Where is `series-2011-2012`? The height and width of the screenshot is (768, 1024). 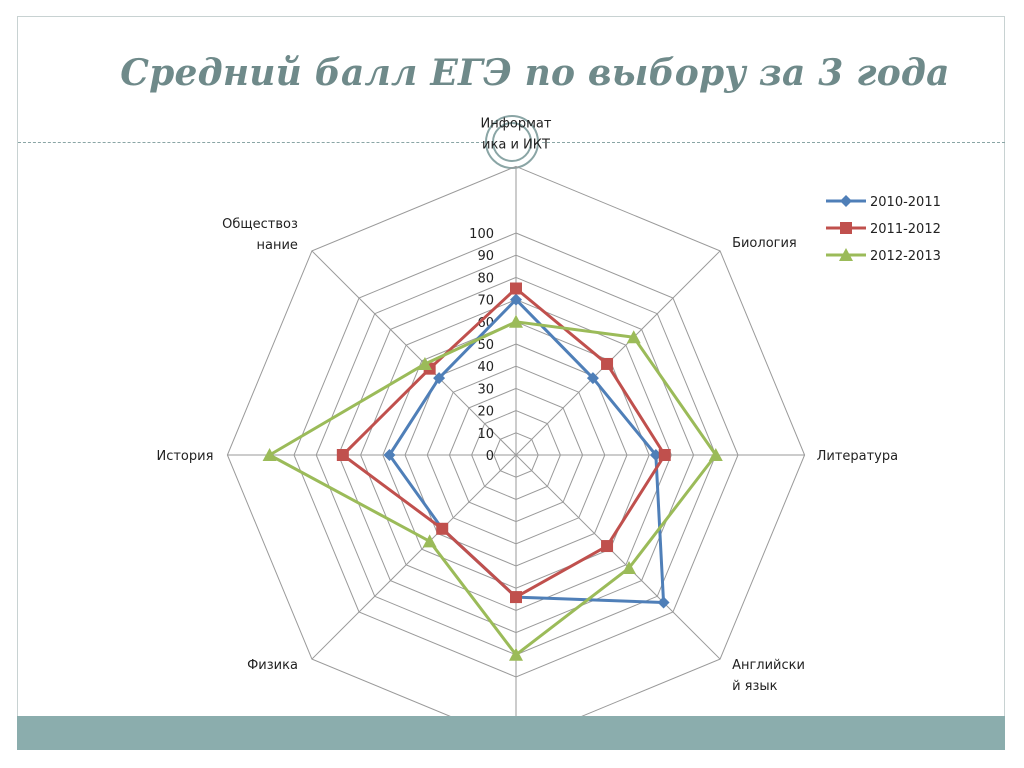
series-2011-2012 is located at coordinates (503, 443).